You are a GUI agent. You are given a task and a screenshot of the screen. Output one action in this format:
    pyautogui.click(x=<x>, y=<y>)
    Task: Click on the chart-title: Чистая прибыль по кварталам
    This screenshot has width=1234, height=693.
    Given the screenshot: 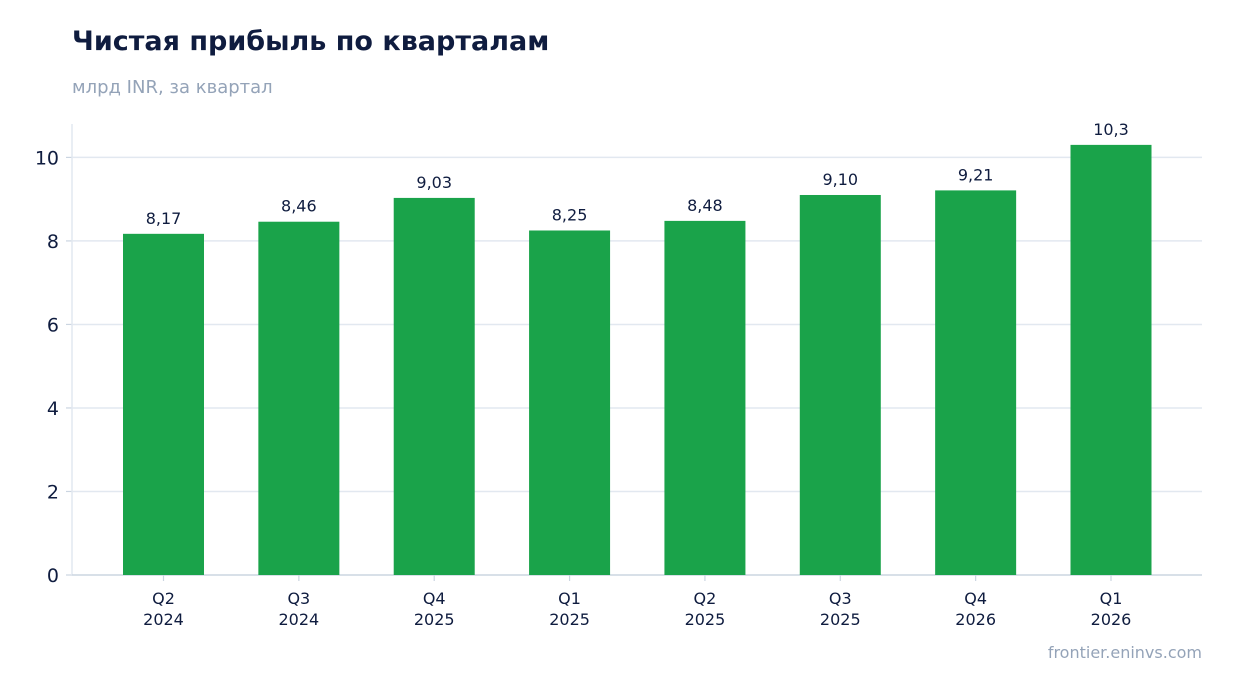 What is the action you would take?
    pyautogui.click(x=311, y=41)
    